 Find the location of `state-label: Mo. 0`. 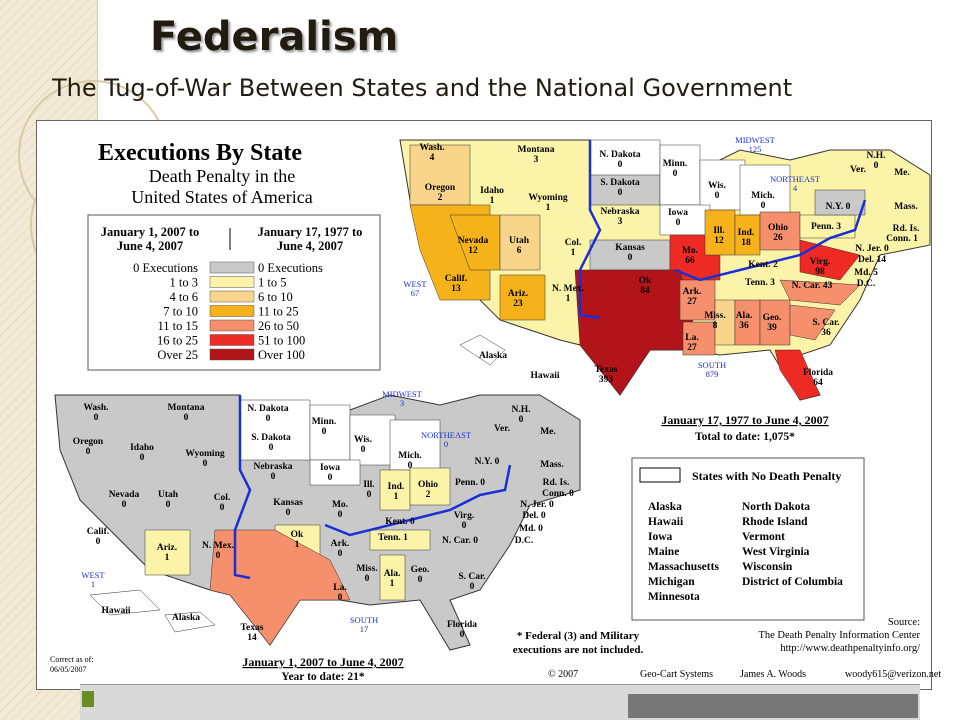

state-label: Mo. 0 is located at coordinates (340, 510).